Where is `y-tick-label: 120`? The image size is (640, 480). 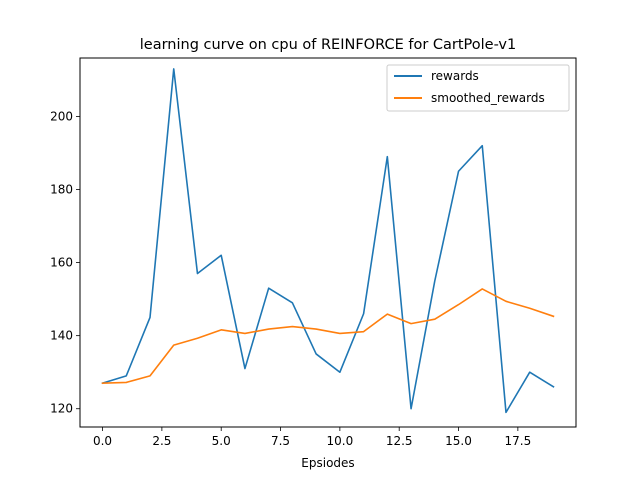
y-tick-label: 120 is located at coordinates (61, 409).